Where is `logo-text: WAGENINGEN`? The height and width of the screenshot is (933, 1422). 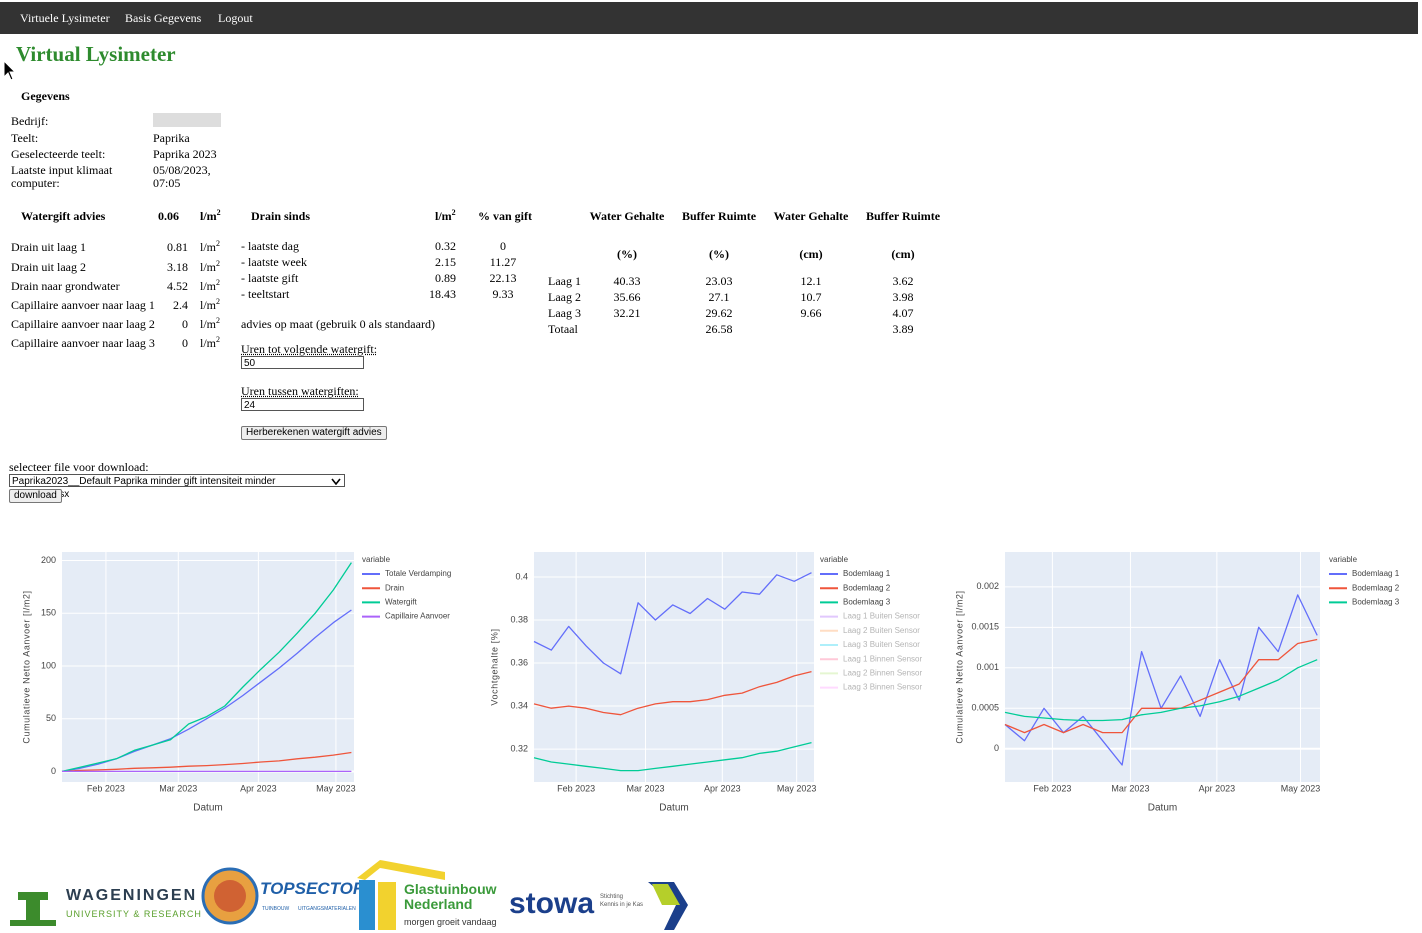
logo-text: WAGENINGEN is located at coordinates (131, 895).